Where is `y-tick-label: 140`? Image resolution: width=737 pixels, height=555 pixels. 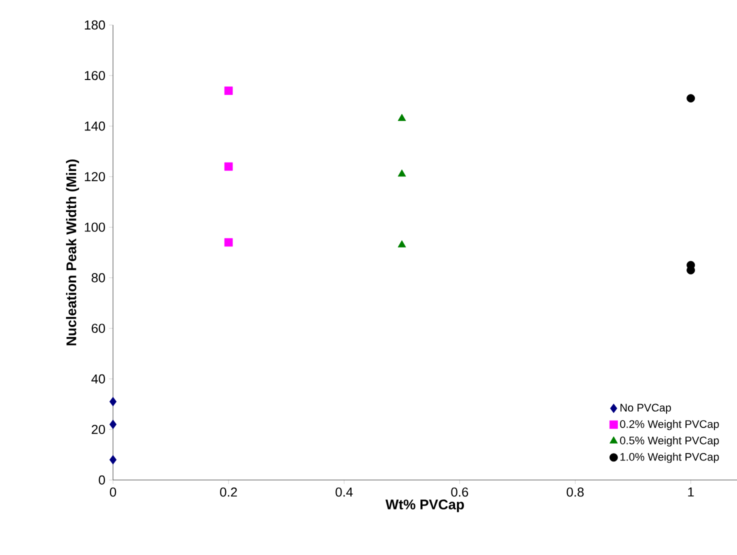 y-tick-label: 140 is located at coordinates (94, 126).